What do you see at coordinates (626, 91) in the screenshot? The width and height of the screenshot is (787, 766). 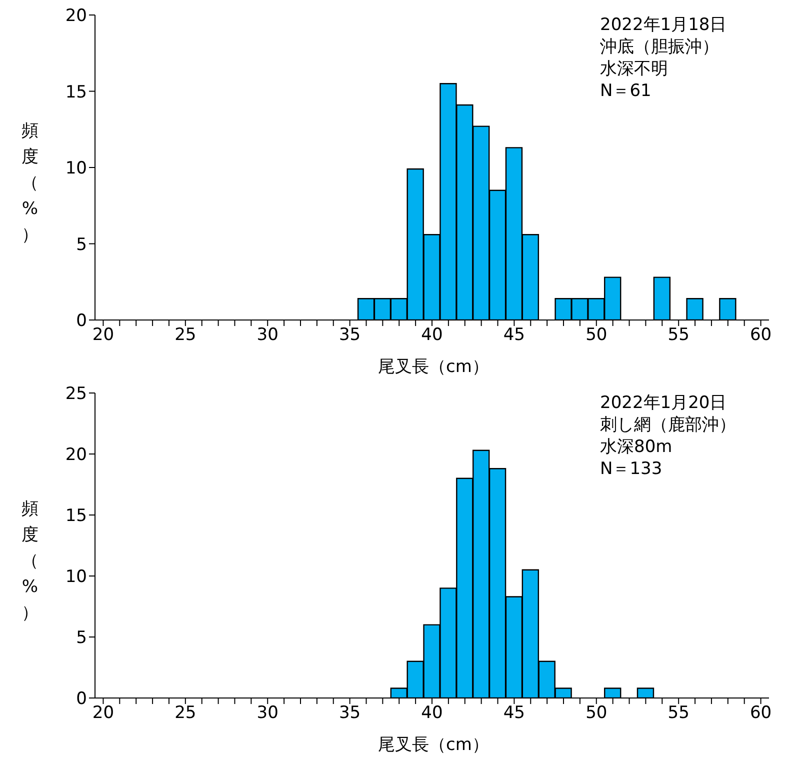 I see `annotation: N＝61` at bounding box center [626, 91].